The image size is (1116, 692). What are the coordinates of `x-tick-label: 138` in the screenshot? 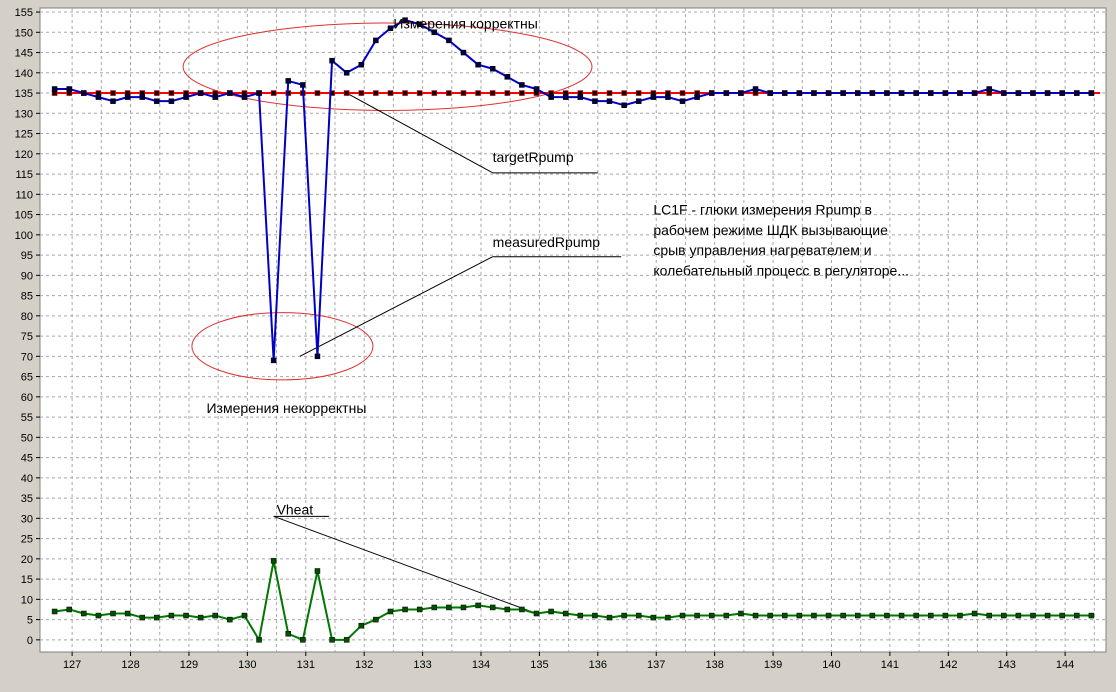 It's located at (714, 665).